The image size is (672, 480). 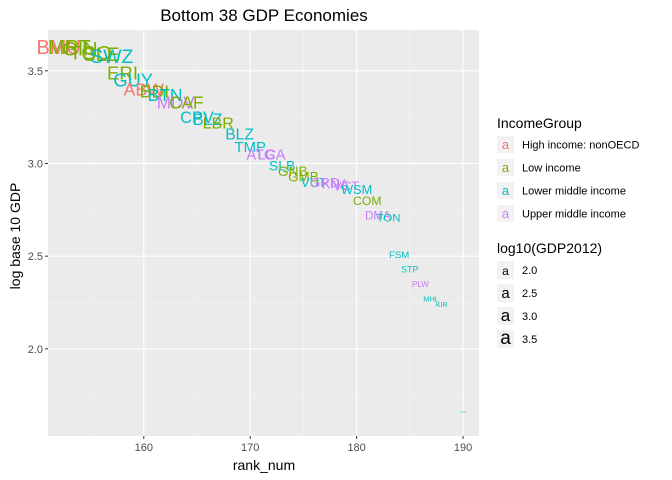 What do you see at coordinates (260, 155) in the screenshot?
I see `point-label: ATG` at bounding box center [260, 155].